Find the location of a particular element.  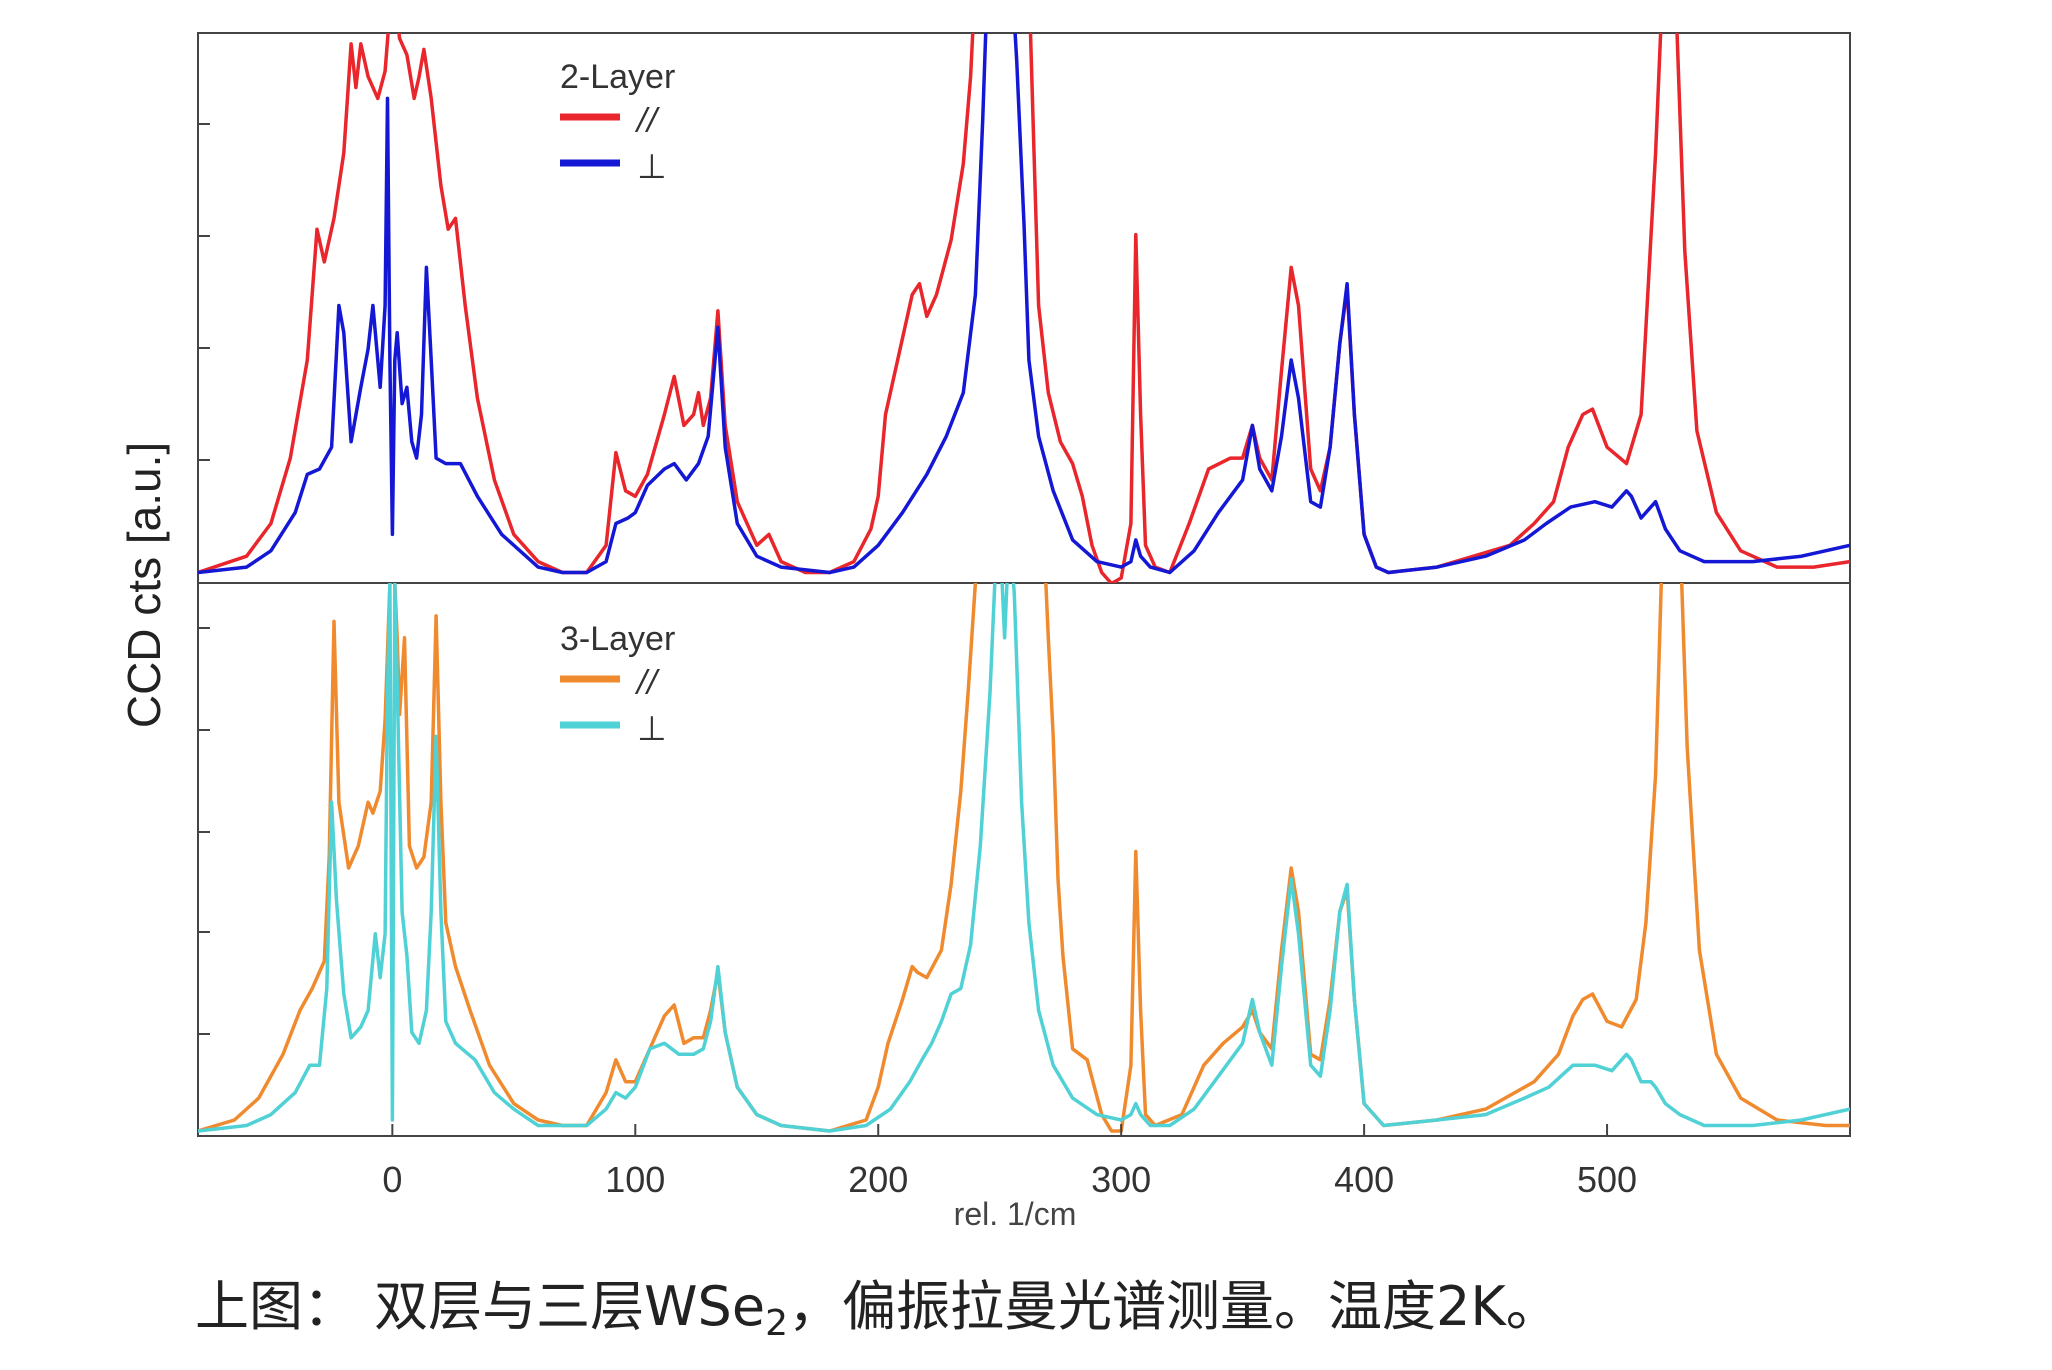

caption-prefix: 上图： 双层与三层WSe is located at coordinates (480, 1306).